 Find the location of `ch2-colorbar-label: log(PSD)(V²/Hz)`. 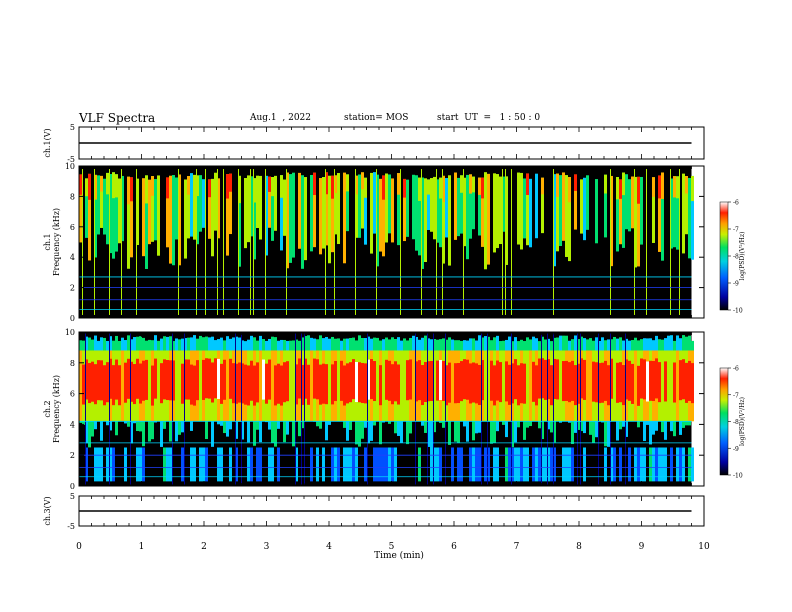

ch2-colorbar-label: log(PSD)(V²/Hz) is located at coordinates (742, 421).